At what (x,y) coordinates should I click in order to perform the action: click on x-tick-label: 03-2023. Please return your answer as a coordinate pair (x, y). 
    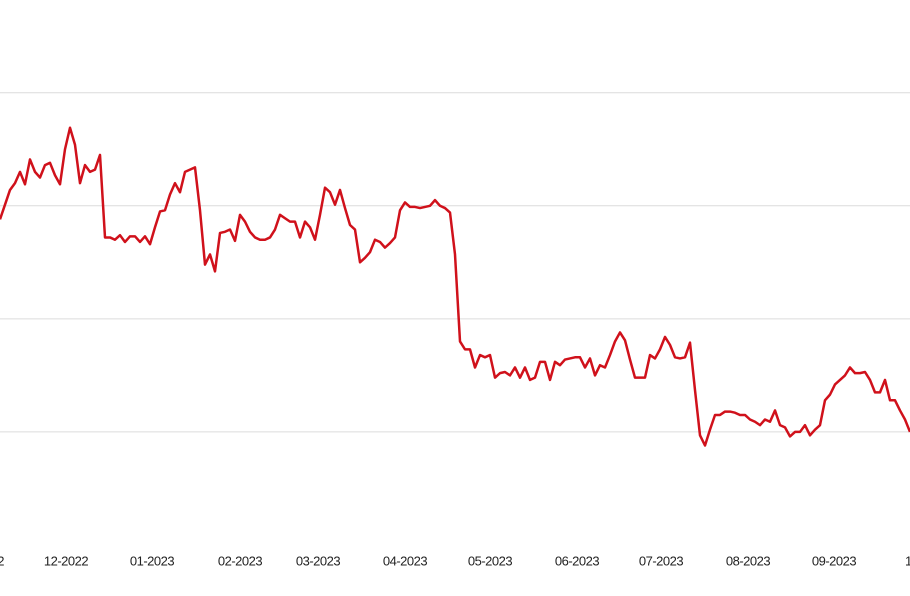
    Looking at the image, I should click on (318, 560).